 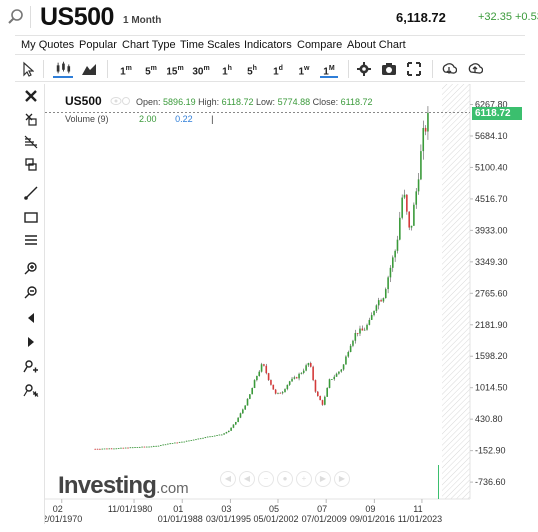 What do you see at coordinates (226, 509) in the screenshot?
I see `x-tick-label-top: 03` at bounding box center [226, 509].